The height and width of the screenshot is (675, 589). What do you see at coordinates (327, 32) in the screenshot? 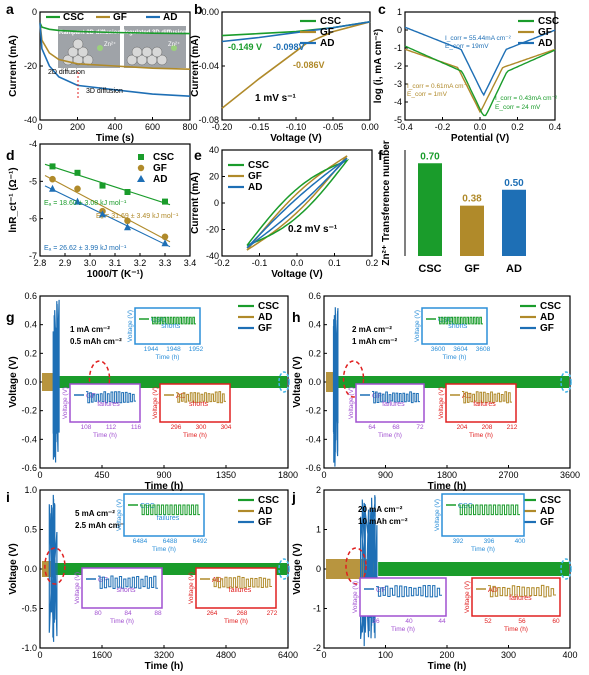
I see `panel-b-legend-label: GF` at bounding box center [327, 32].